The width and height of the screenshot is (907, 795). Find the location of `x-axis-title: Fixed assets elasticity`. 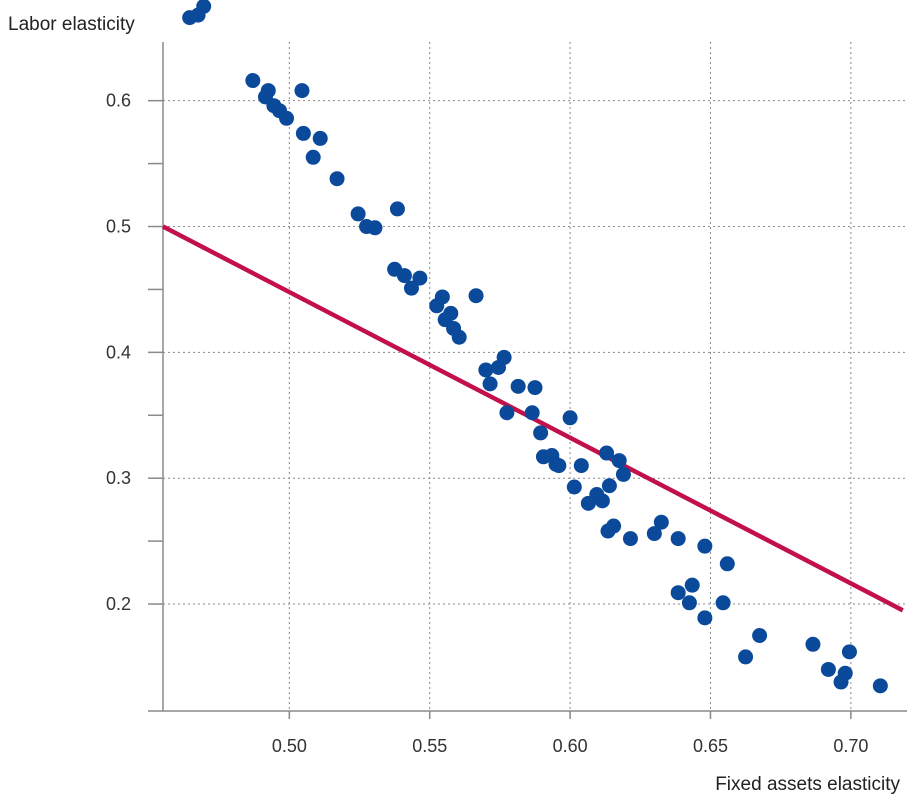

x-axis-title: Fixed assets elasticity is located at coordinates (807, 784).